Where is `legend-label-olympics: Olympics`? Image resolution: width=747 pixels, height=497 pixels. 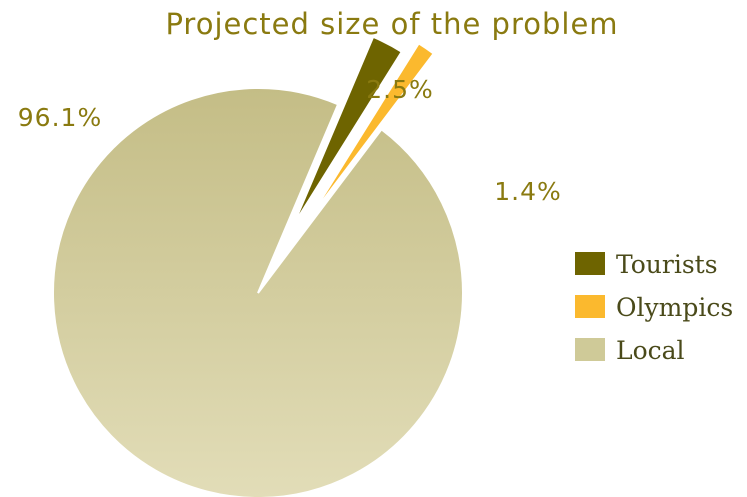
legend-label-olympics: Olympics is located at coordinates (674, 307).